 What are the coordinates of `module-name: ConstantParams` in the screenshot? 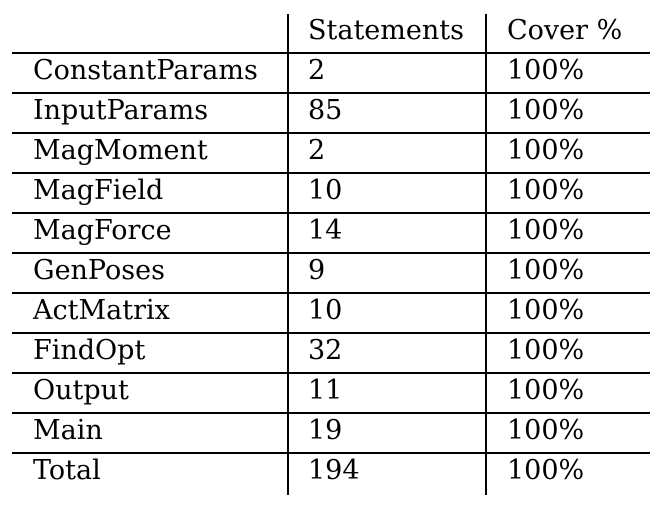 It's located at (145, 70).